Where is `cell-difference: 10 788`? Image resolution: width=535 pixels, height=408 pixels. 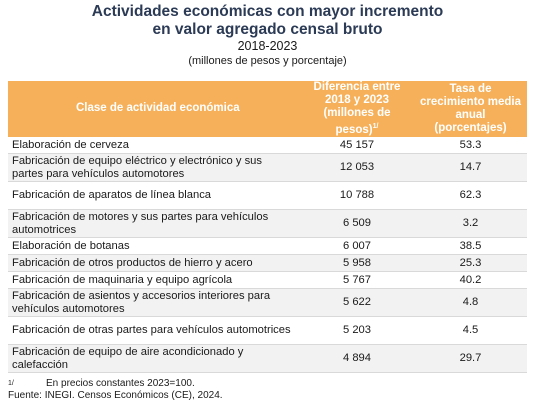 cell-difference: 10 788 is located at coordinates (357, 196).